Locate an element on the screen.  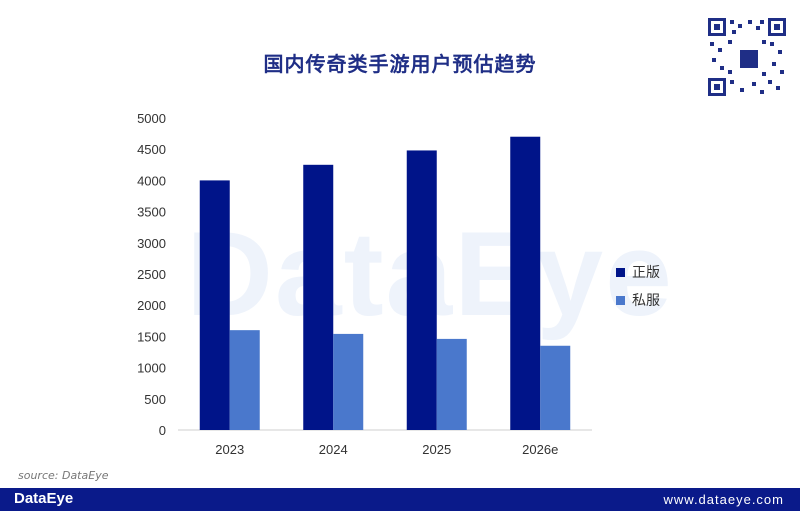
bar-正版-2026e is located at coordinates (525, 283).